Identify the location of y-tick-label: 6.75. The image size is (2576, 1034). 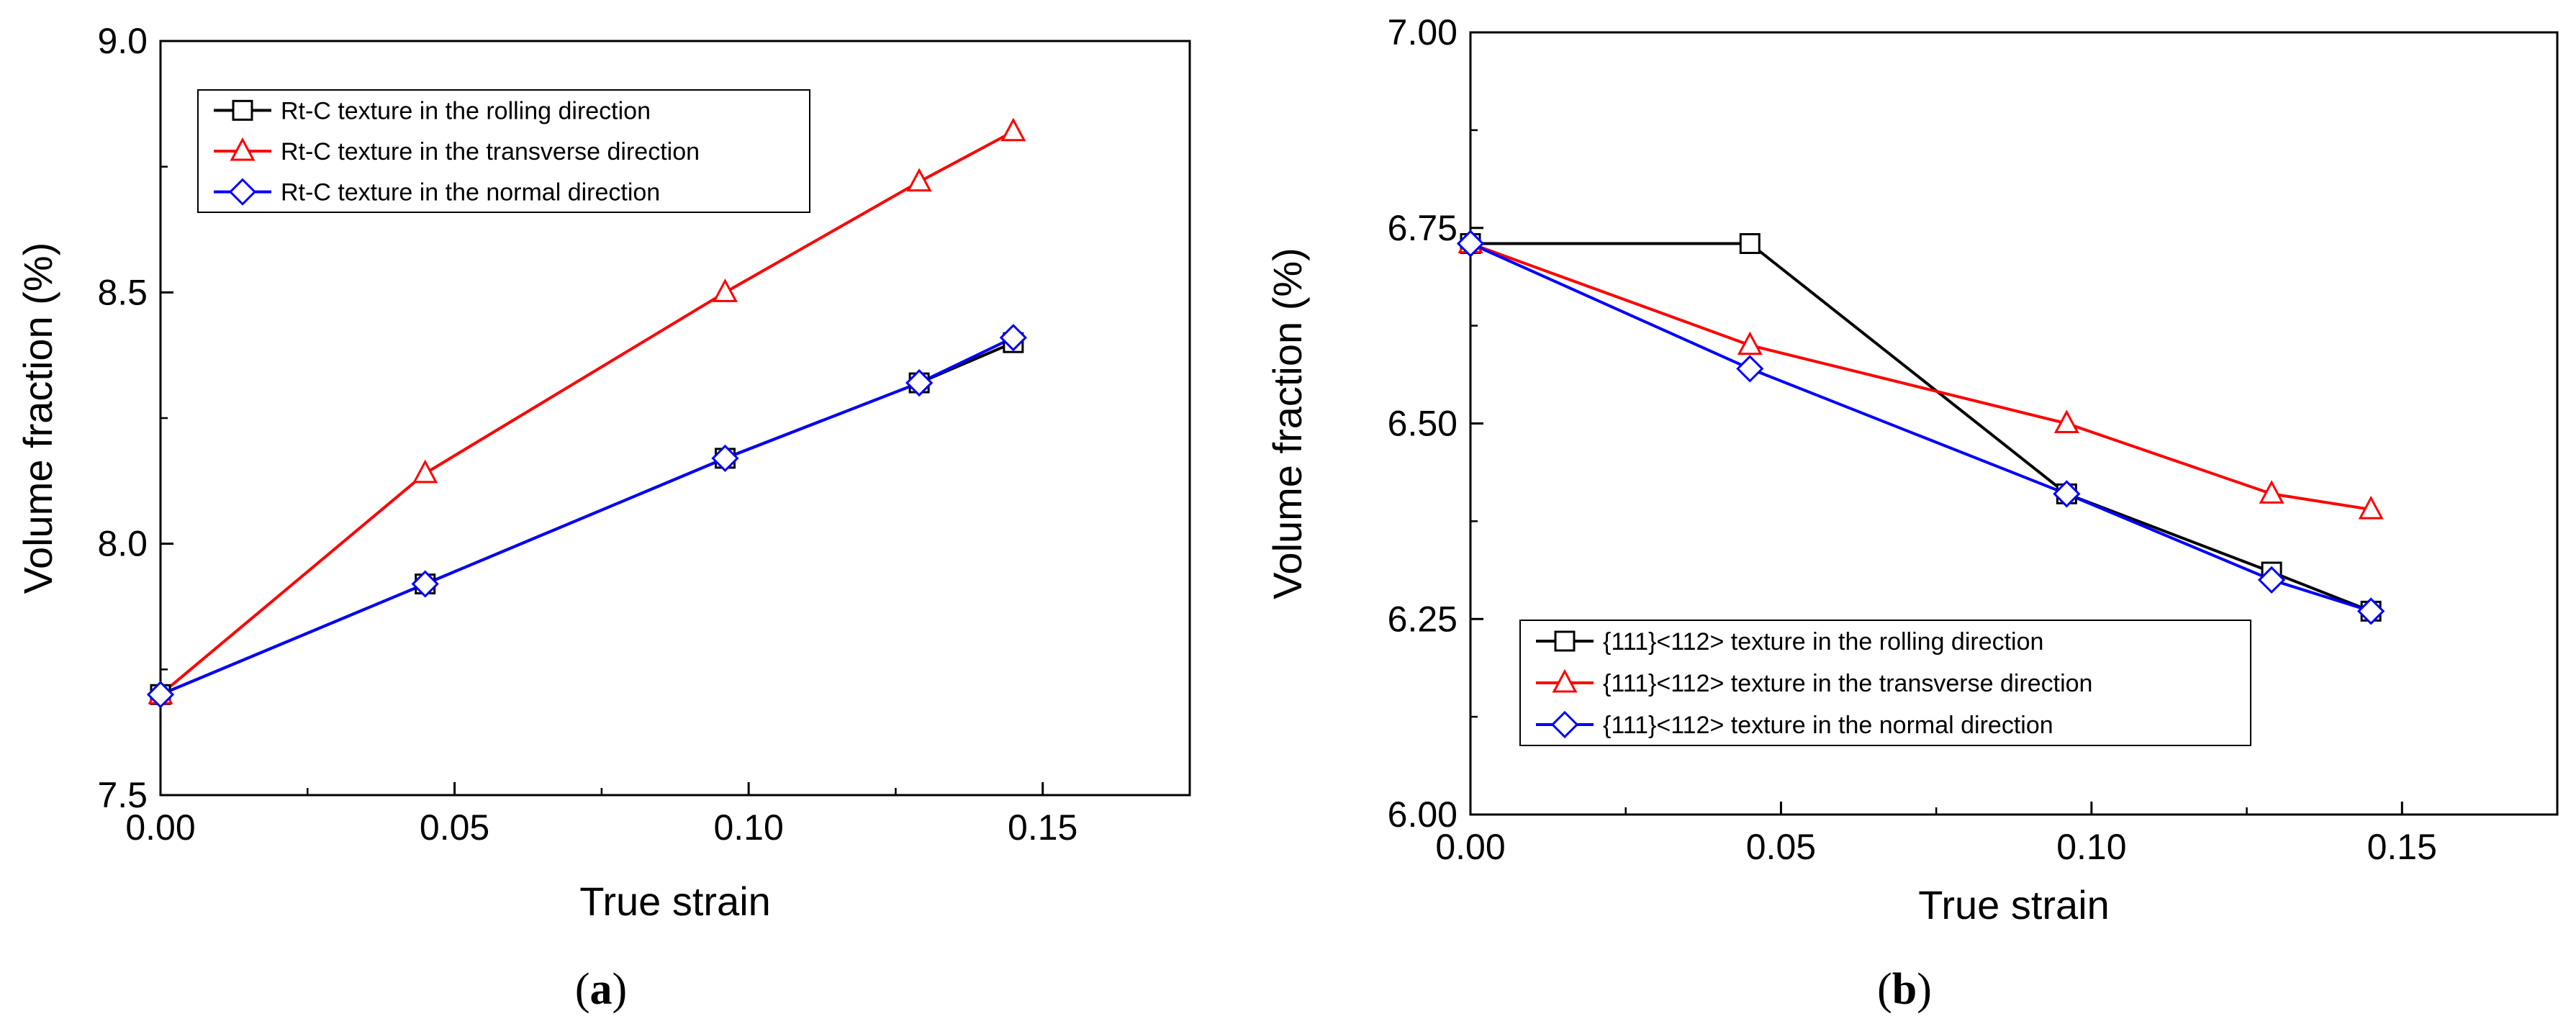
(1423, 228).